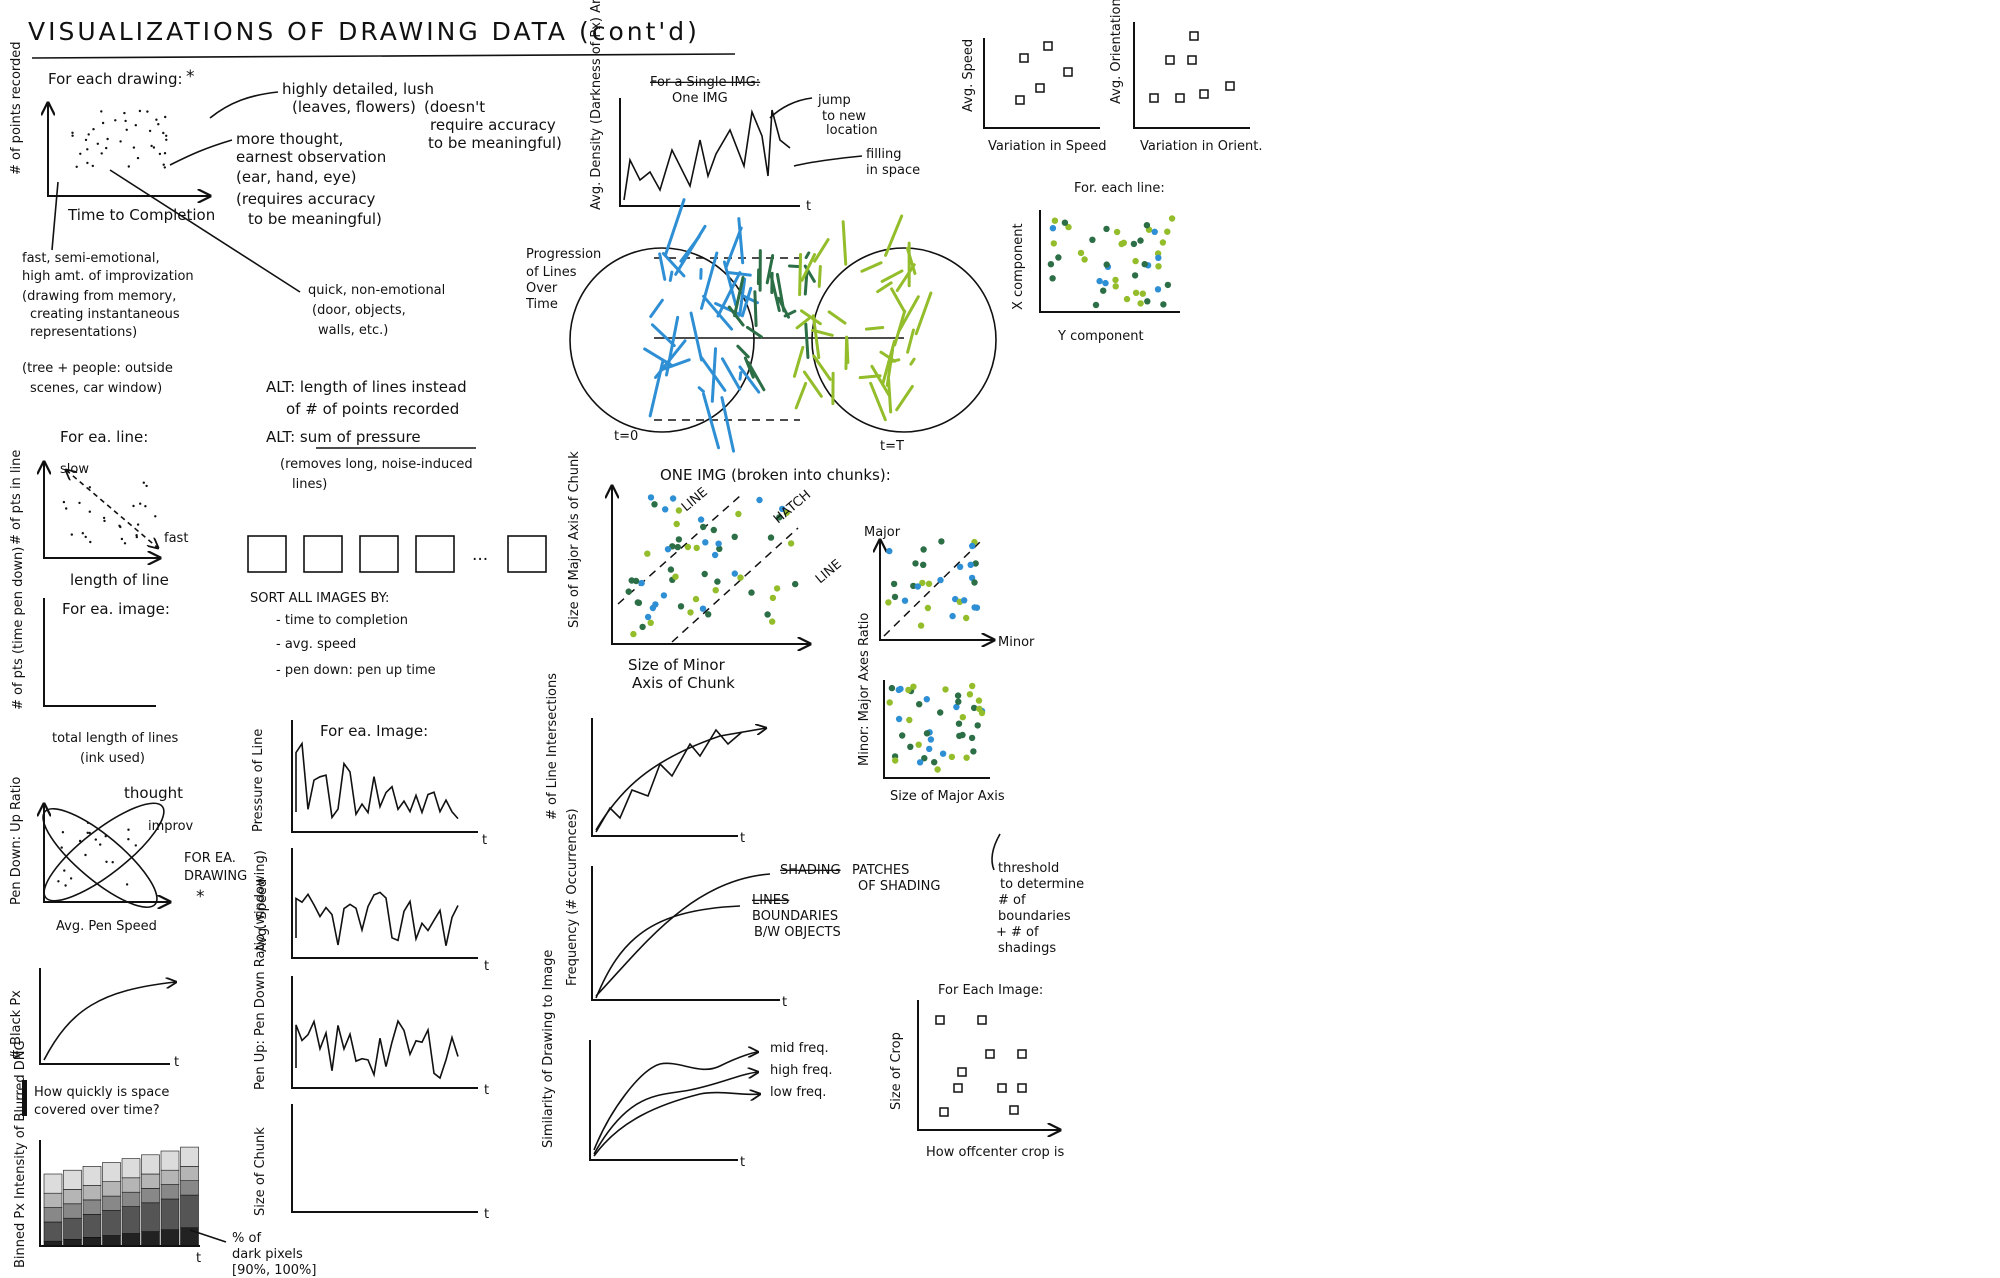  I want to click on black-px-ylabel: # Black Px, so click(16, 1025).